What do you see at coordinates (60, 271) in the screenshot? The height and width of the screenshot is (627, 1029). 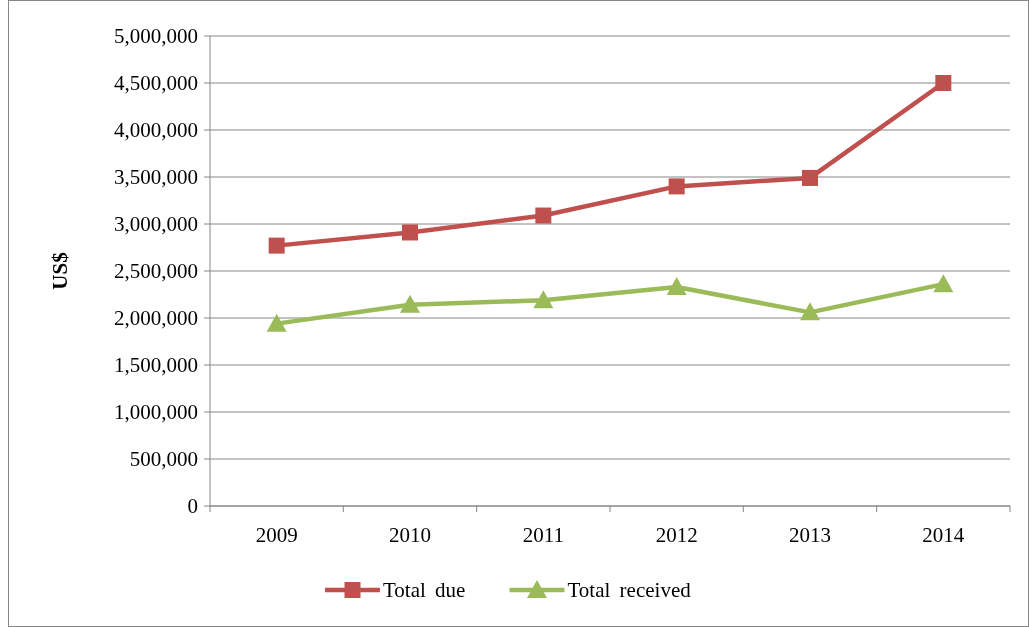 I see `y-axis-title: US$` at bounding box center [60, 271].